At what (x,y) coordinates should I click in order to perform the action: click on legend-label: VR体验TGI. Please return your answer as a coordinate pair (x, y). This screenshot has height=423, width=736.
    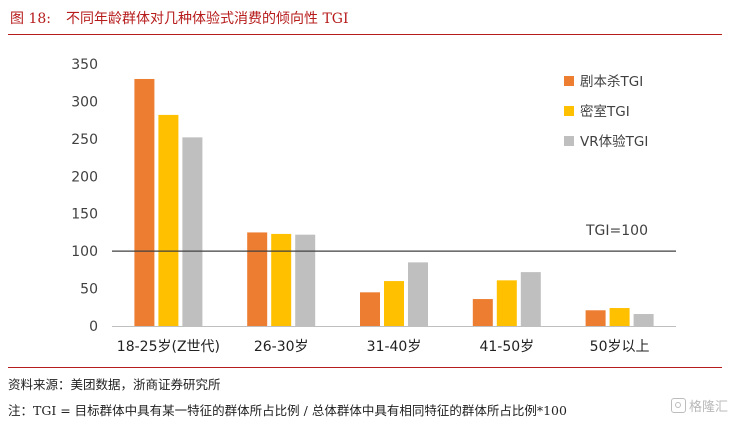
    Looking at the image, I should click on (614, 142).